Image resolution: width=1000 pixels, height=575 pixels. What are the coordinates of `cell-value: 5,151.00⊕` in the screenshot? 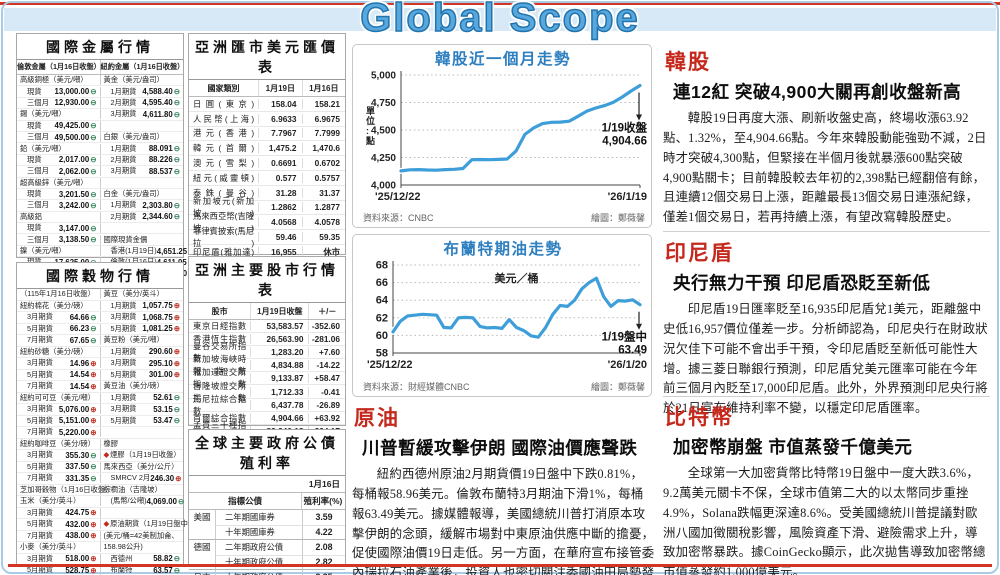 It's located at (77, 421).